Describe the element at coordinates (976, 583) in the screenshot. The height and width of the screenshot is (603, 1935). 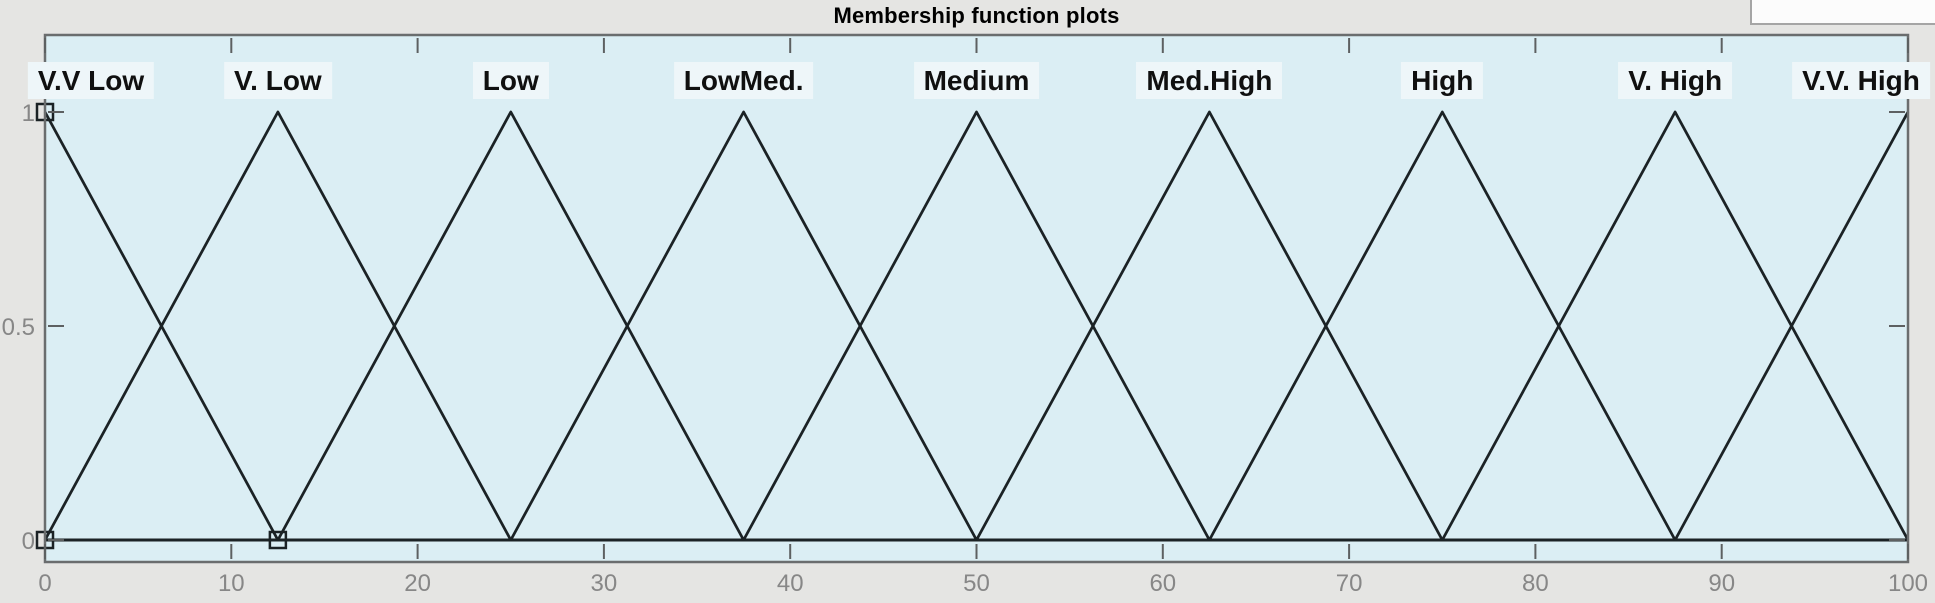
I see `x-tick-label: 50` at that location.